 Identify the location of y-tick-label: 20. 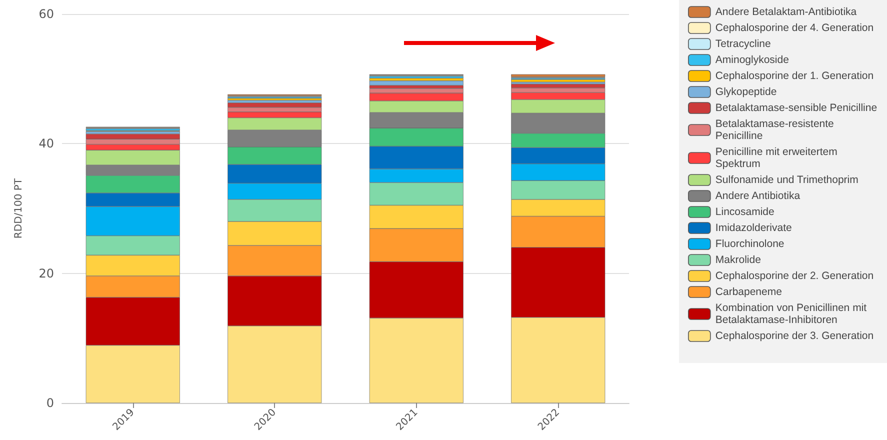
(46, 273).